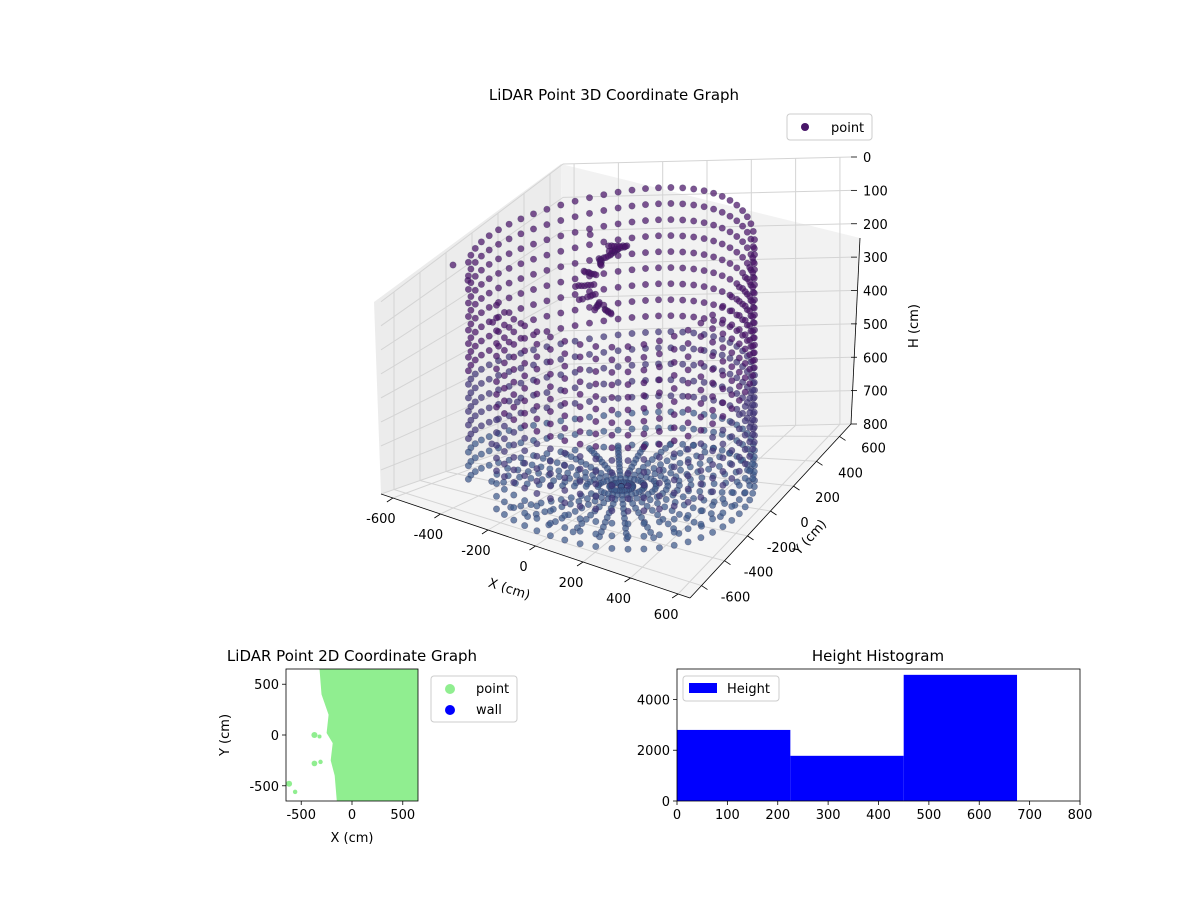 Image resolution: width=1200 pixels, height=900 pixels. I want to click on x-tick-label: -400, so click(429, 535).